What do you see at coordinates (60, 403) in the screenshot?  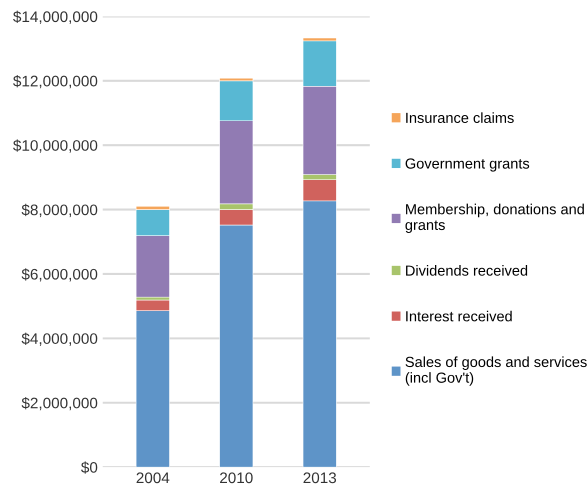 I see `y-tick-label: $2,000,000` at bounding box center [60, 403].